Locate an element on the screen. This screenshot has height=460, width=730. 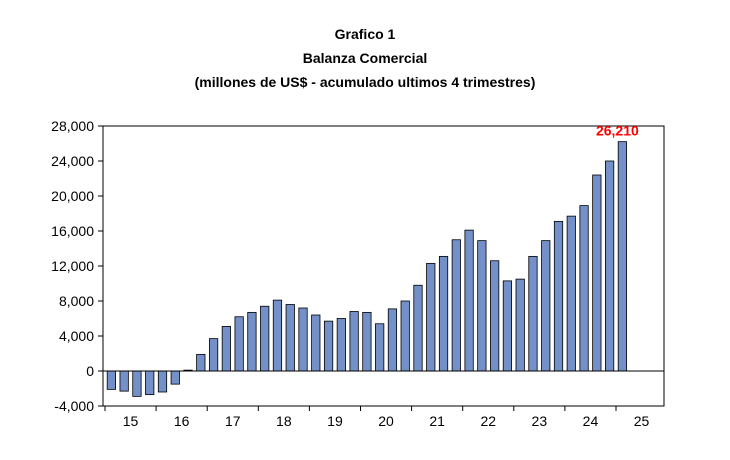
y-tick-label: 28,000 is located at coordinates (72, 126).